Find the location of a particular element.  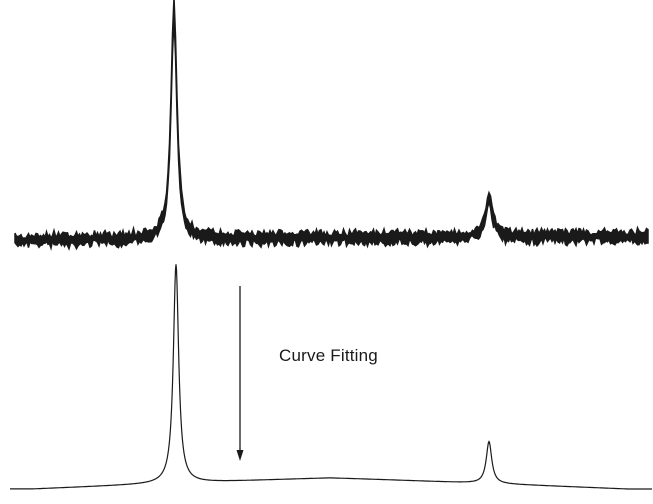

down-arrow-head is located at coordinates (240, 455).